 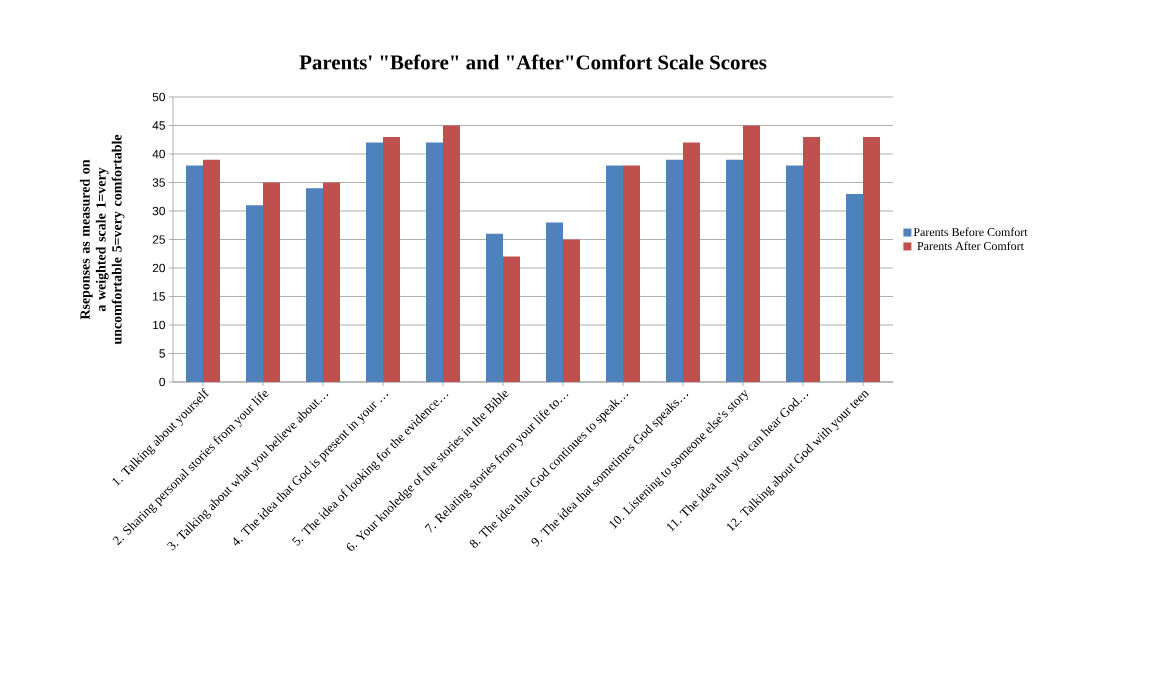 What do you see at coordinates (162, 353) in the screenshot?
I see `y-tick-label: 5` at bounding box center [162, 353].